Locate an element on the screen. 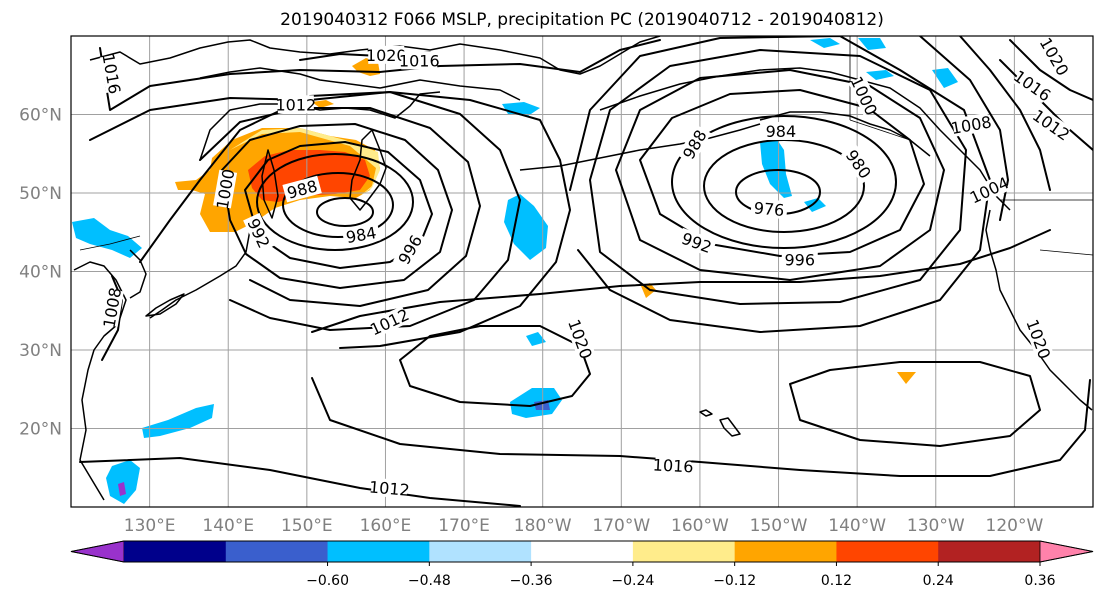  isobar-984-east is located at coordinates (784, 182).